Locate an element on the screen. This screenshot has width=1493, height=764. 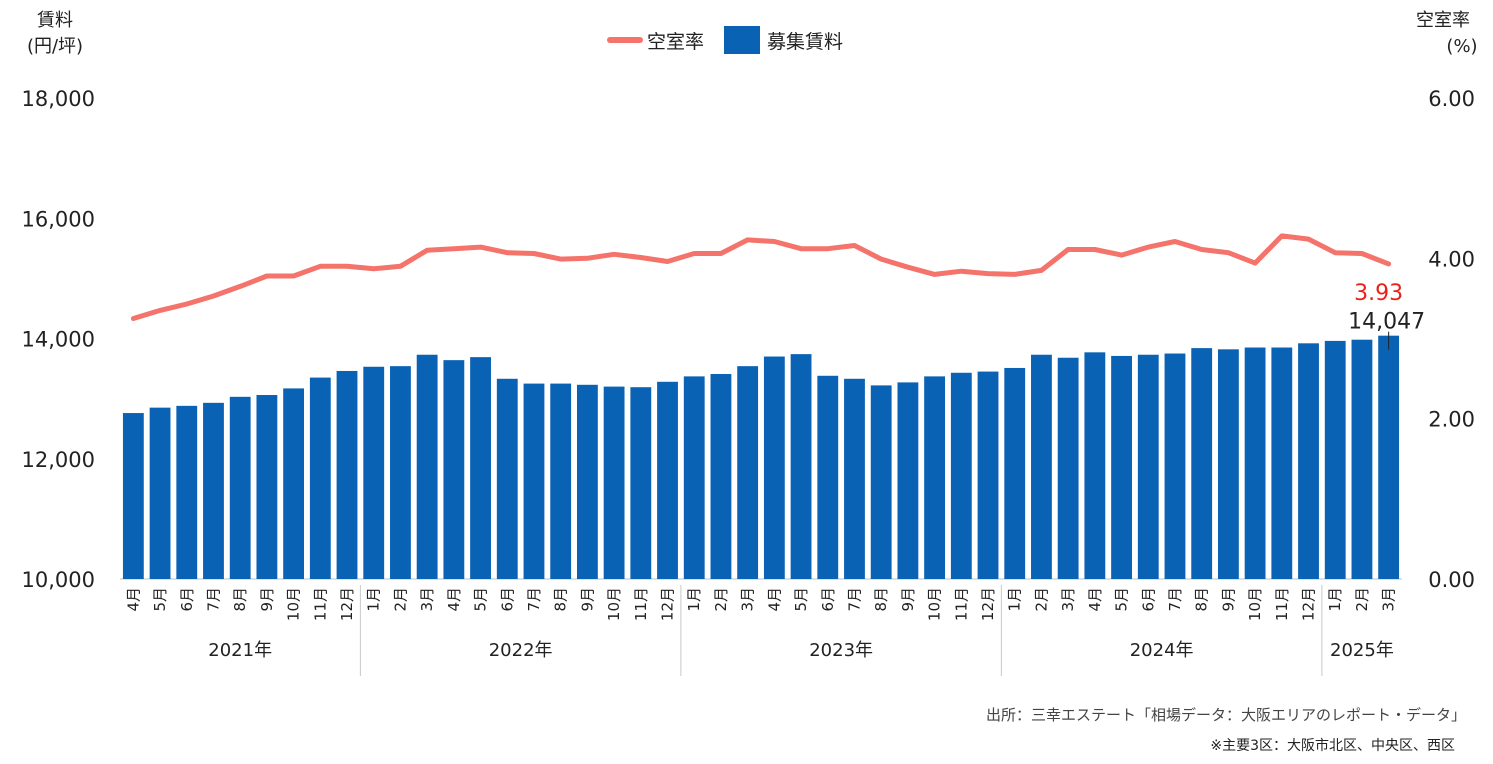
right-axis-title-line2: (%) is located at coordinates (1461, 46).